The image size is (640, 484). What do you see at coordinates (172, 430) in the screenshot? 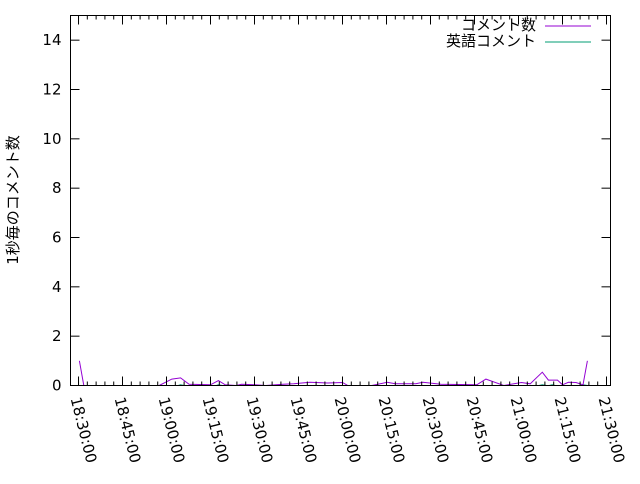
I see `x-tick-label: 19:00:00` at bounding box center [172, 430].